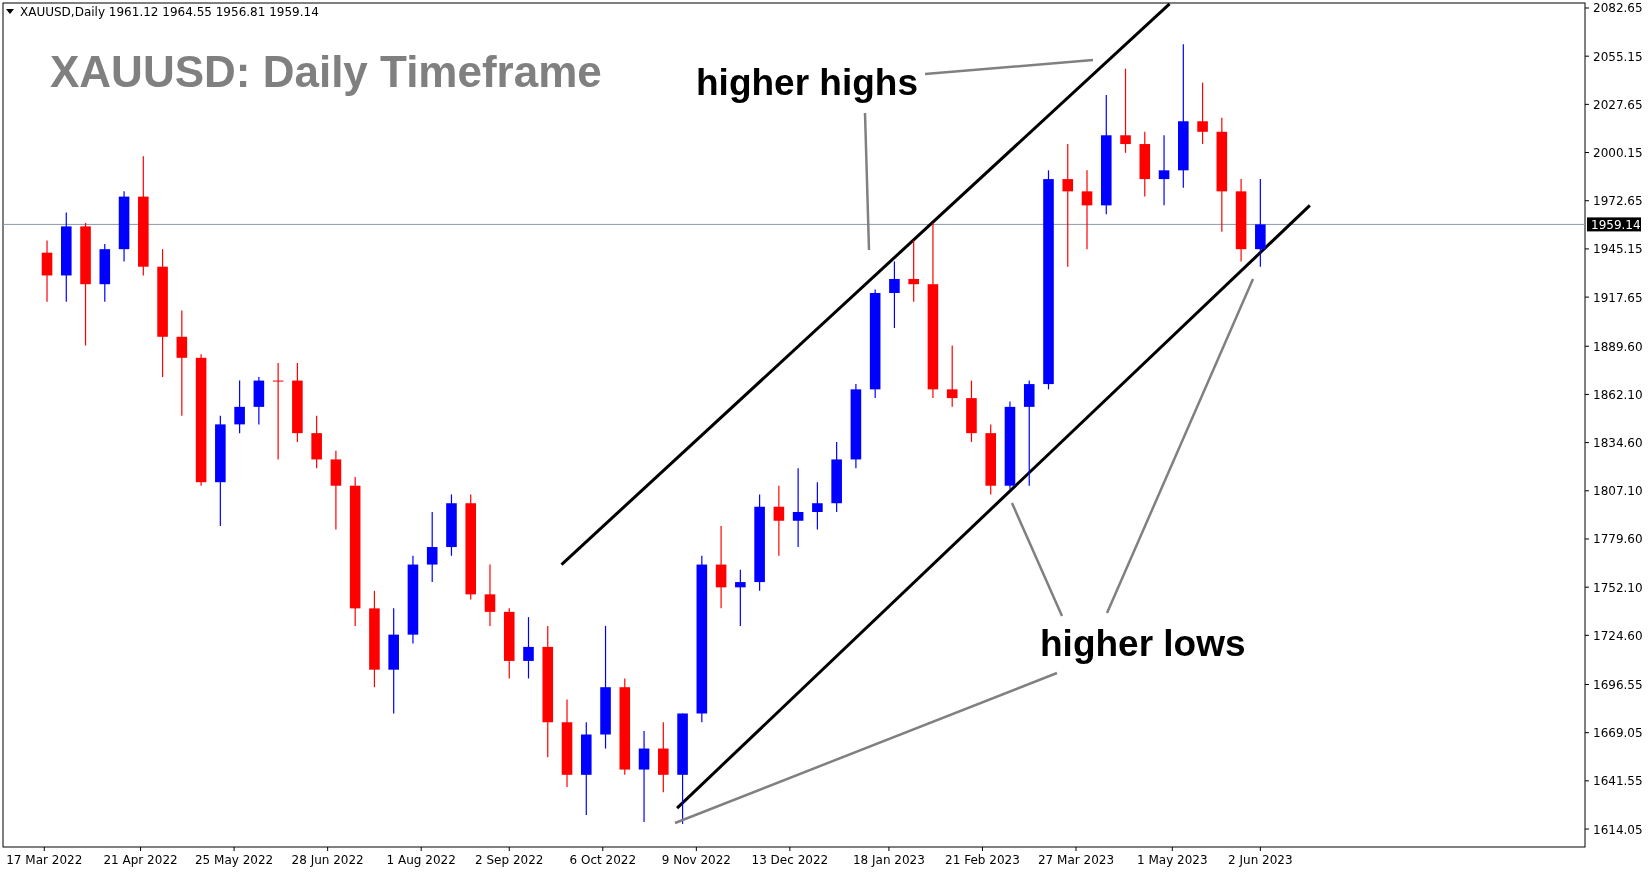  What do you see at coordinates (1618, 539) in the screenshot?
I see `y-tick-label: 1779.60` at bounding box center [1618, 539].